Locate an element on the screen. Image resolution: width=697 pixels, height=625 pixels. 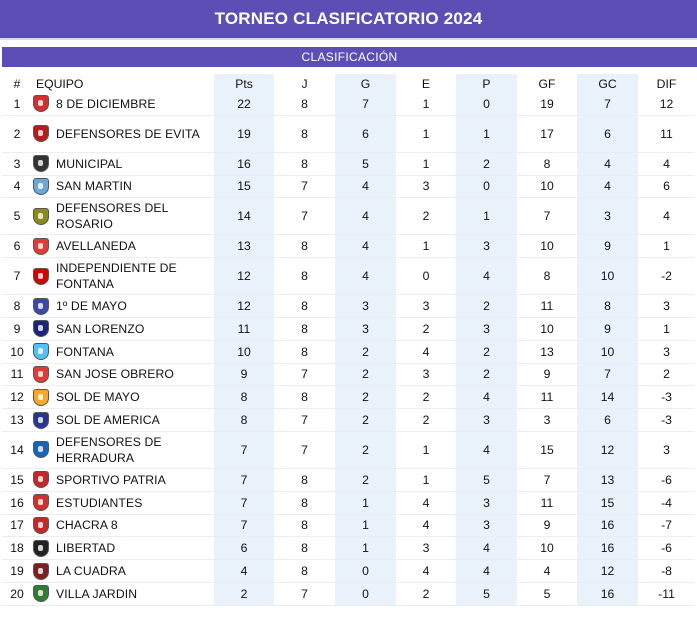
team-cell: ESTUDIANTES is located at coordinates (123, 503).